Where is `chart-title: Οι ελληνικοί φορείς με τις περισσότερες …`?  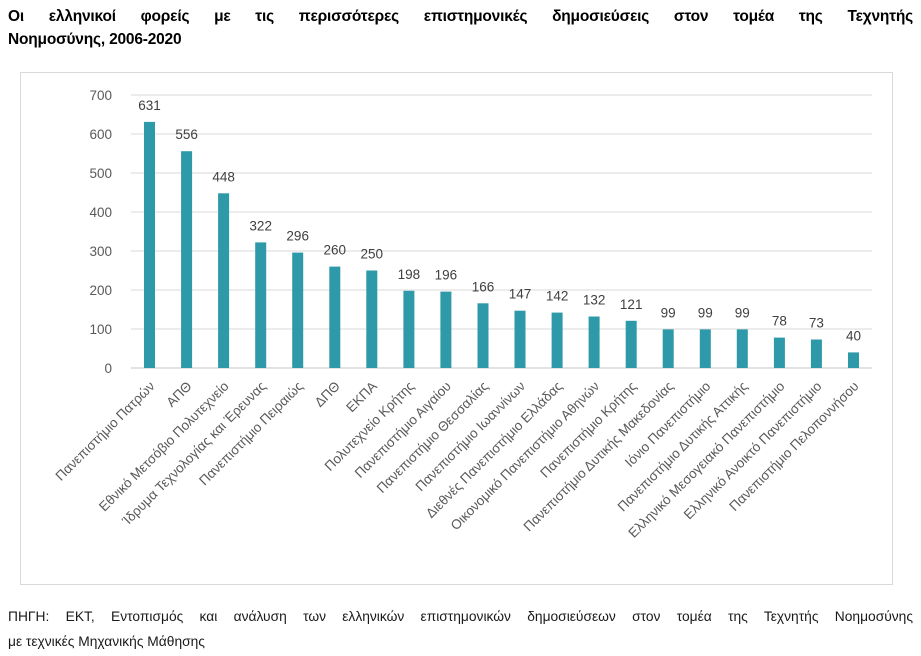 chart-title: Οι ελληνικοί φορείς με τις περισσότερες … is located at coordinates (460, 28).